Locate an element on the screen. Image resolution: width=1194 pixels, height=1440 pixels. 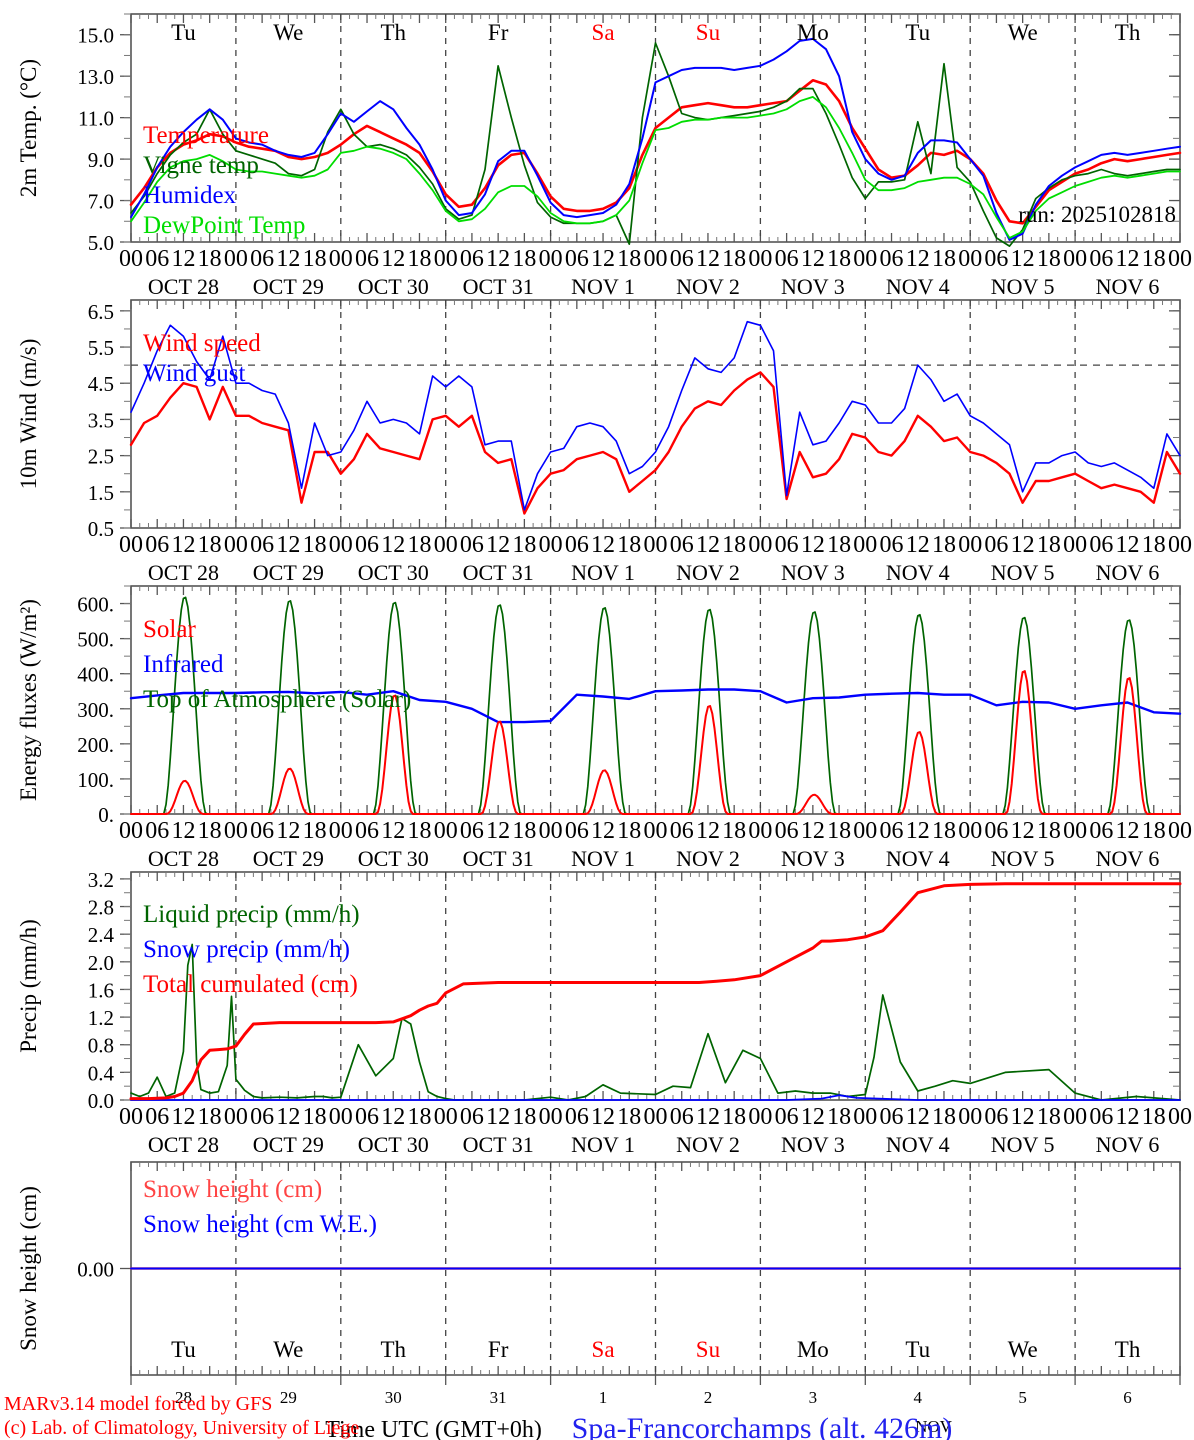
legend: Solar Infrared Top of Atmosphere (Solar) is located at coordinates (277, 664).